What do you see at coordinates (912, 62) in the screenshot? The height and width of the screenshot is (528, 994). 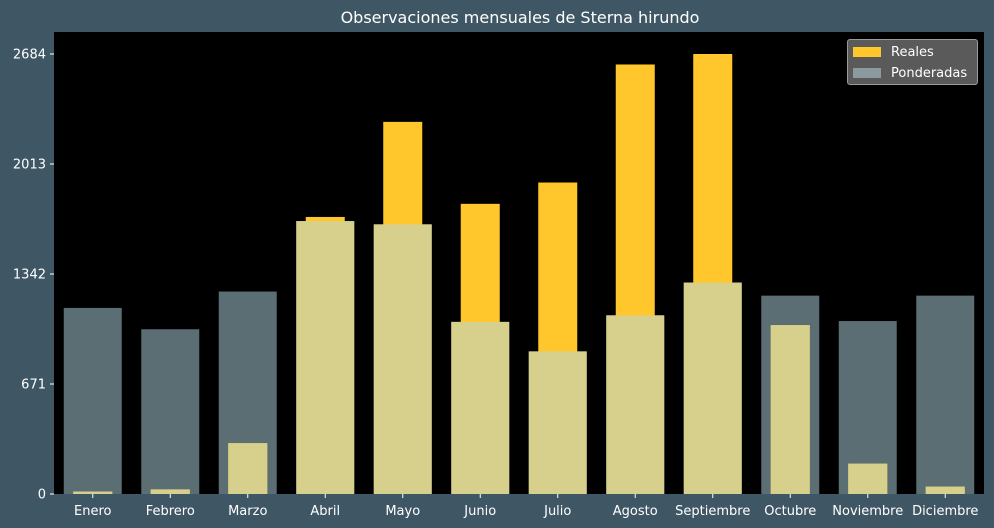 I see `legend: Reales Ponderadas` at bounding box center [912, 62].